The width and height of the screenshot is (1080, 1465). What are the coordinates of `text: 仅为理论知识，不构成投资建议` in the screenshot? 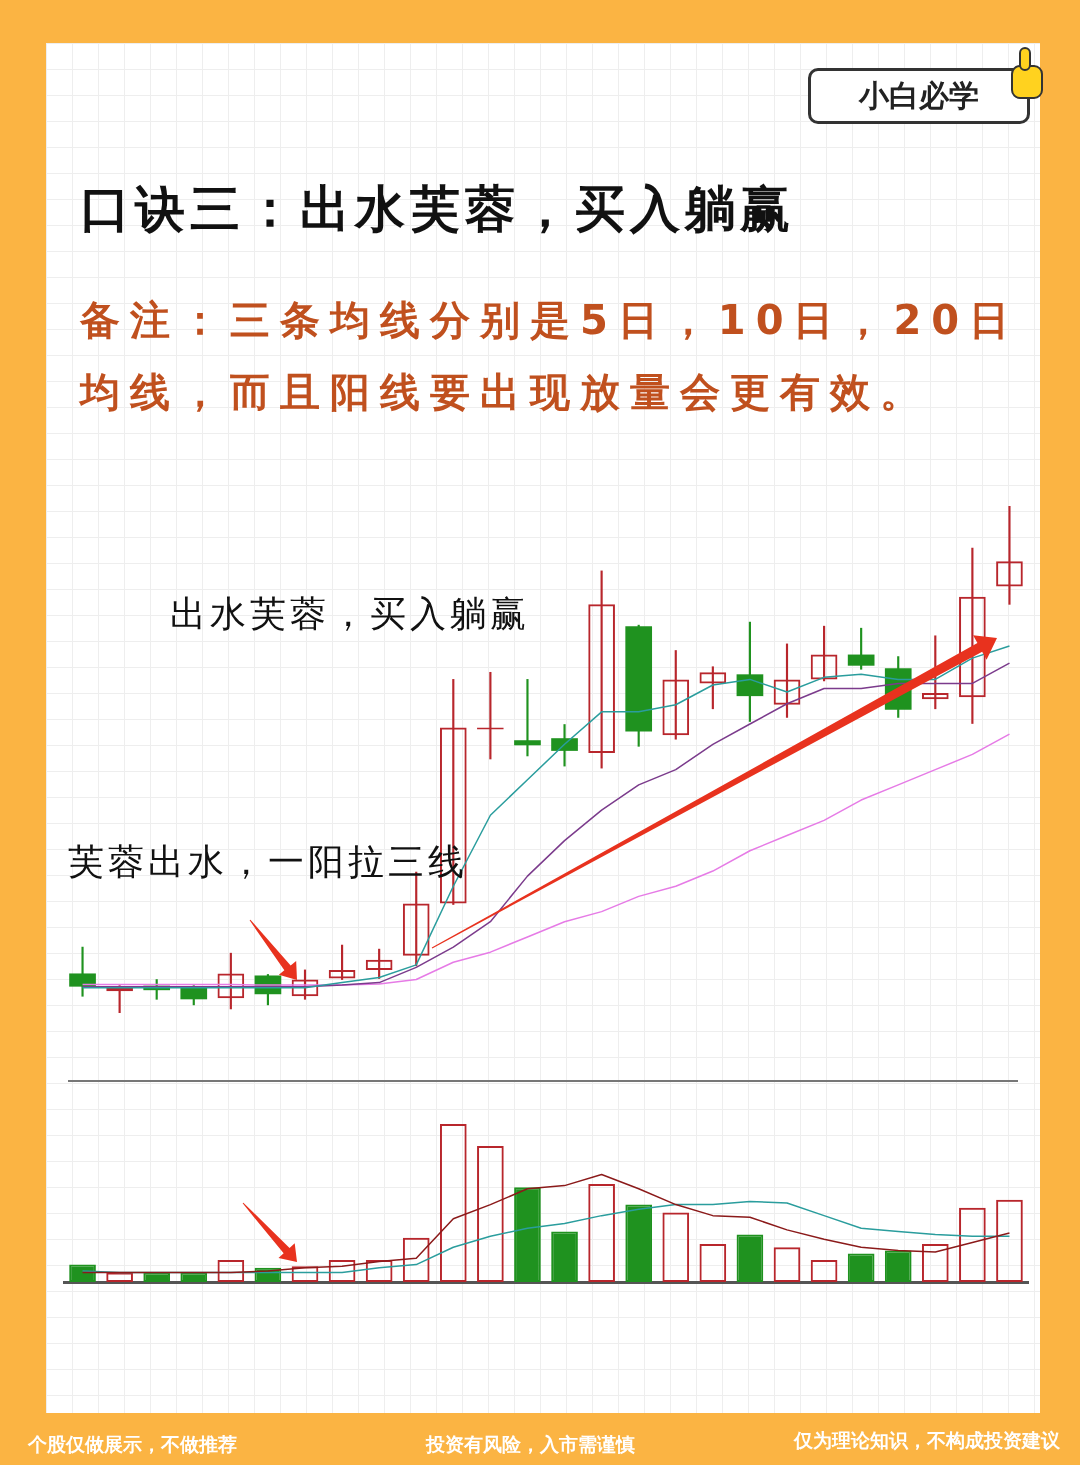 It's located at (927, 1440).